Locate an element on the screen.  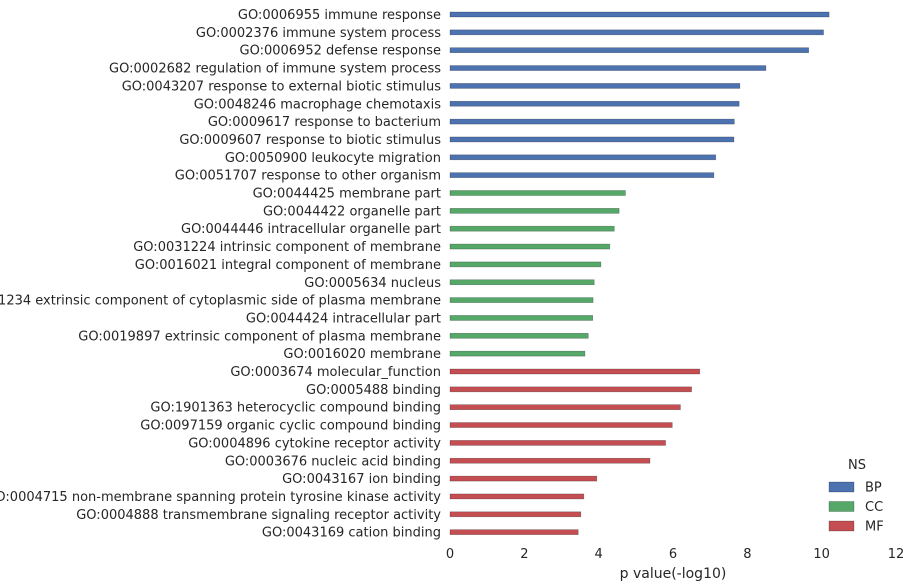
x-tick-label: 12 is located at coordinates (896, 554).